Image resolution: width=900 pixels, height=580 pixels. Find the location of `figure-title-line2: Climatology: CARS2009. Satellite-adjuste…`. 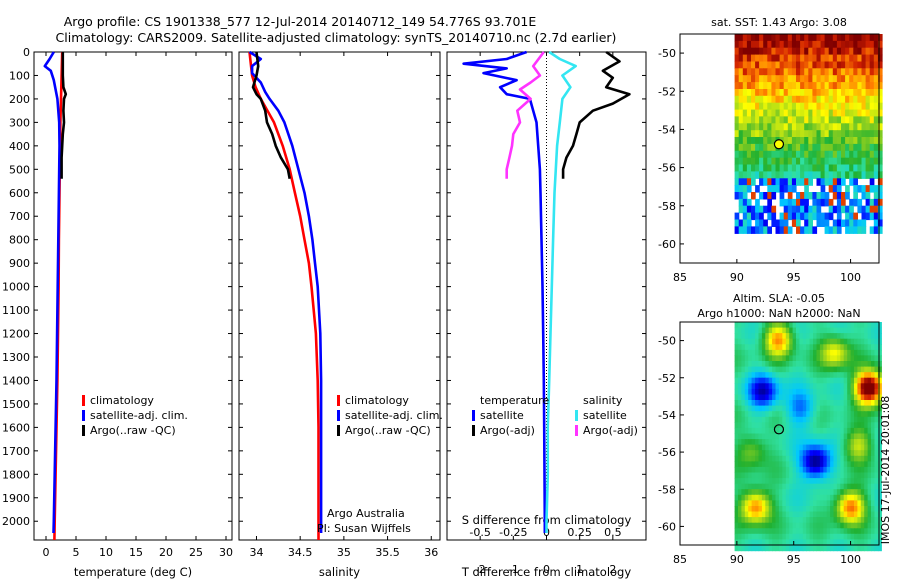

figure-title-line2: Climatology: CARS2009. Satellite-adjuste… is located at coordinates (336, 37).